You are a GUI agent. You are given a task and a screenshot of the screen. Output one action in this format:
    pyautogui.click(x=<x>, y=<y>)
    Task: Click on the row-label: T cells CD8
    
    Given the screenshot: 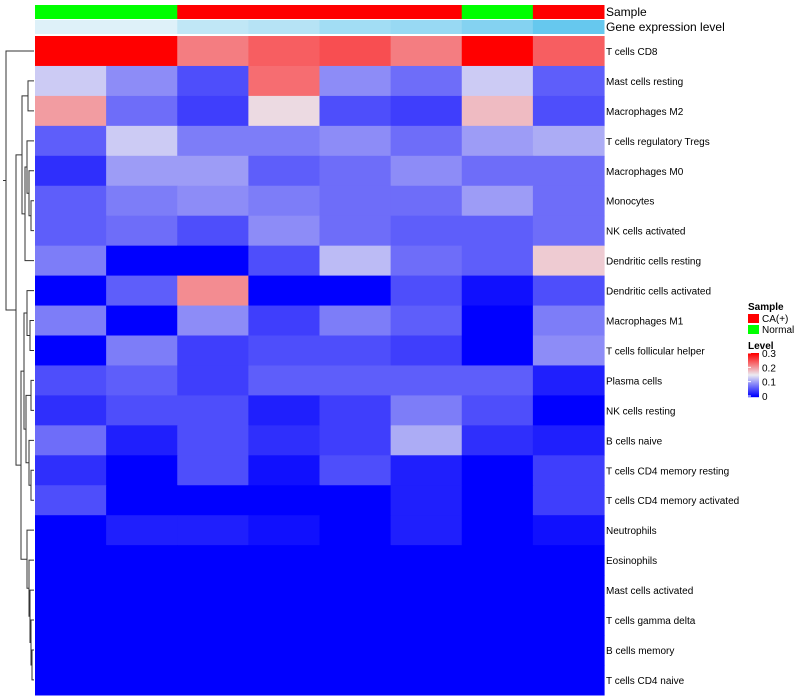 What is the action you would take?
    pyautogui.click(x=632, y=52)
    